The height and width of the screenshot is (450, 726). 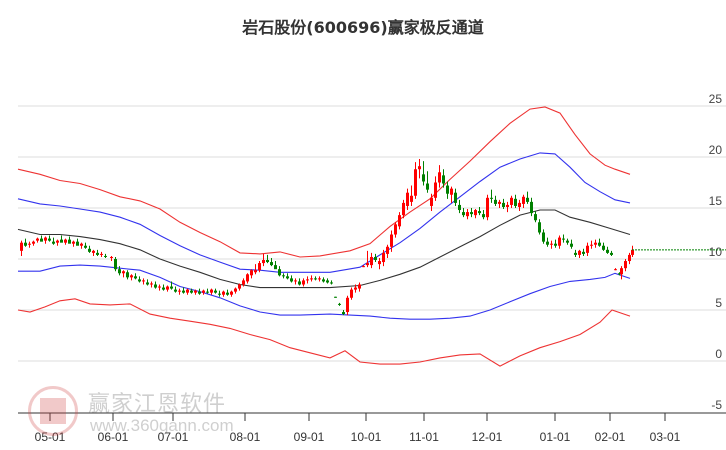 I want to click on x-tick-label: 12-01, so click(x=487, y=437).